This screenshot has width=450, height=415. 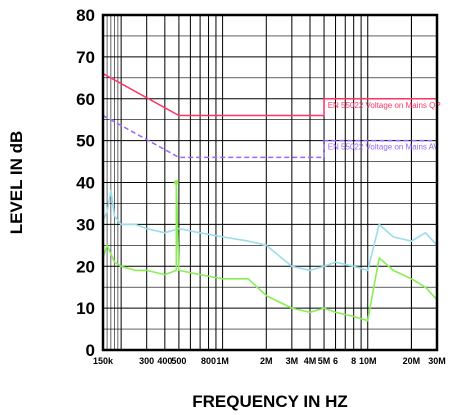 What do you see at coordinates (85, 266) in the screenshot?
I see `y-tick-label: 20` at bounding box center [85, 266].